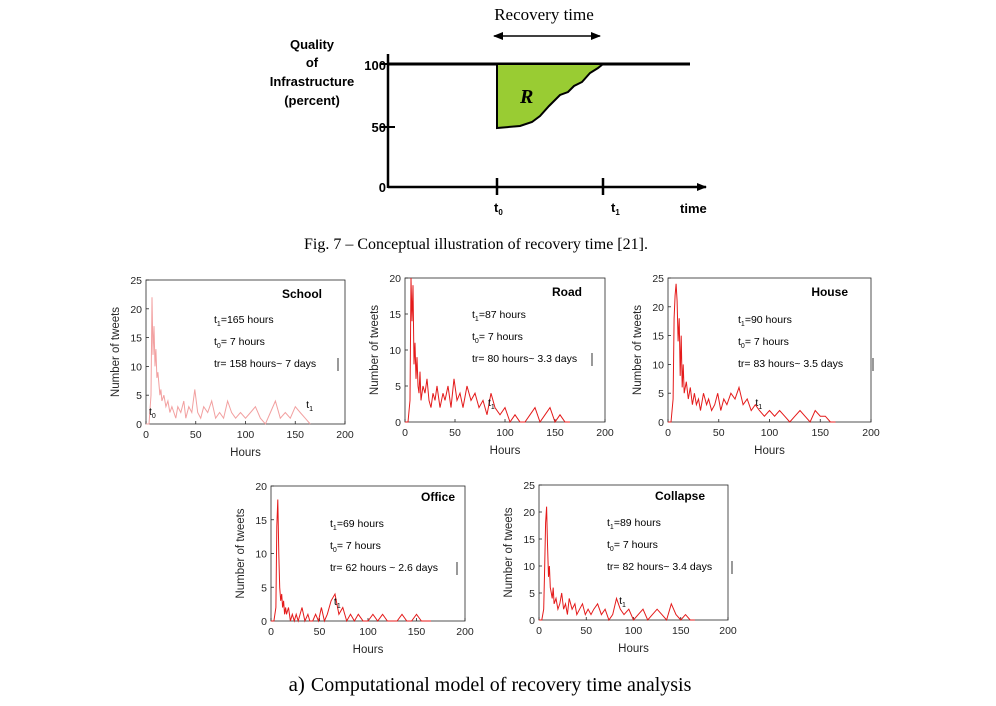 The height and width of the screenshot is (706, 996). Describe the element at coordinates (551, 96) in the screenshot. I see `resilience-loss-area` at that location.